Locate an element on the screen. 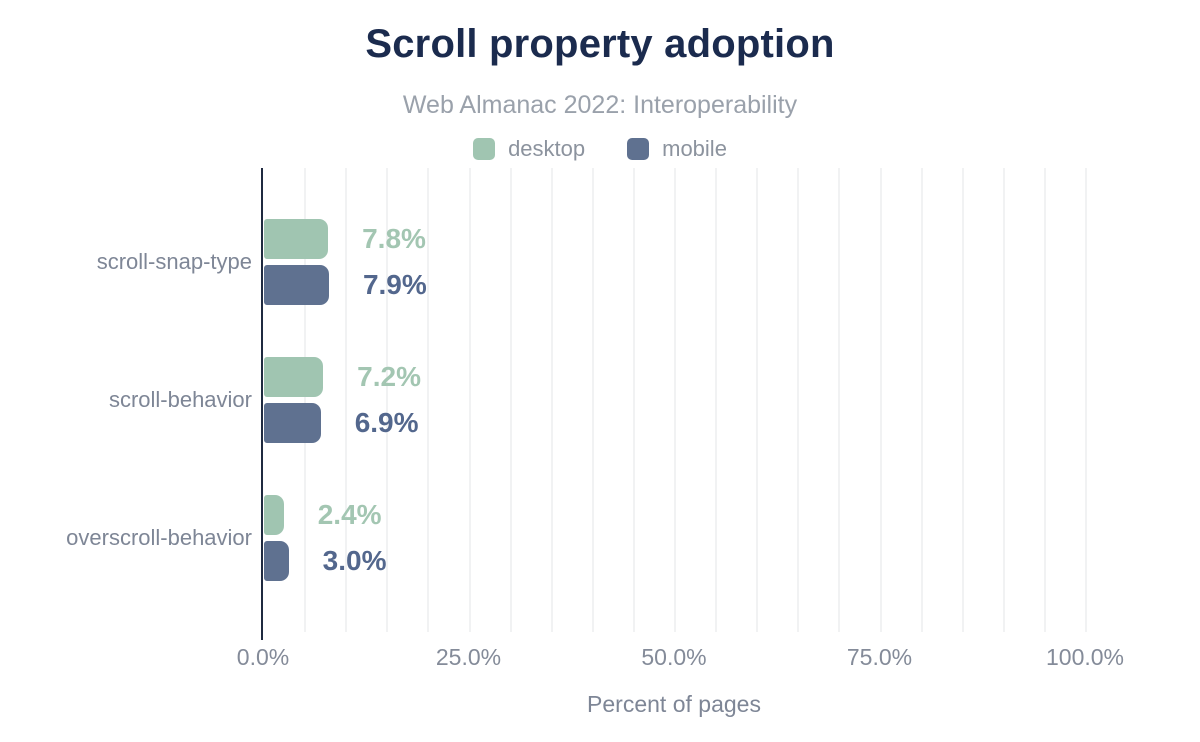 The image size is (1200, 742). value-label-desktop-overscroll-behavior: 2.4% is located at coordinates (349, 514).